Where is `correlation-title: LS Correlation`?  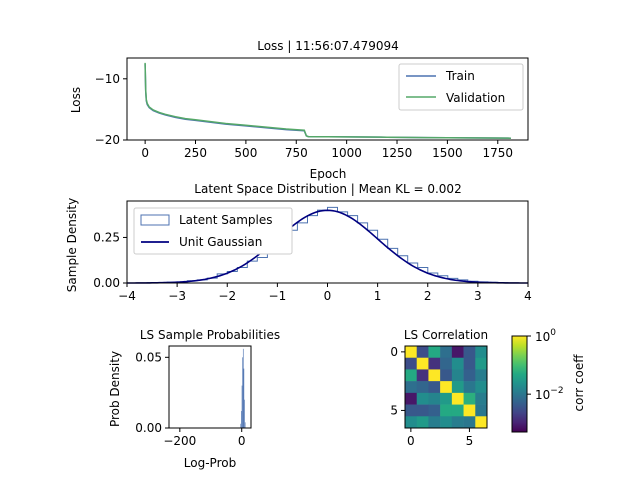
correlation-title: LS Correlation is located at coordinates (446, 335).